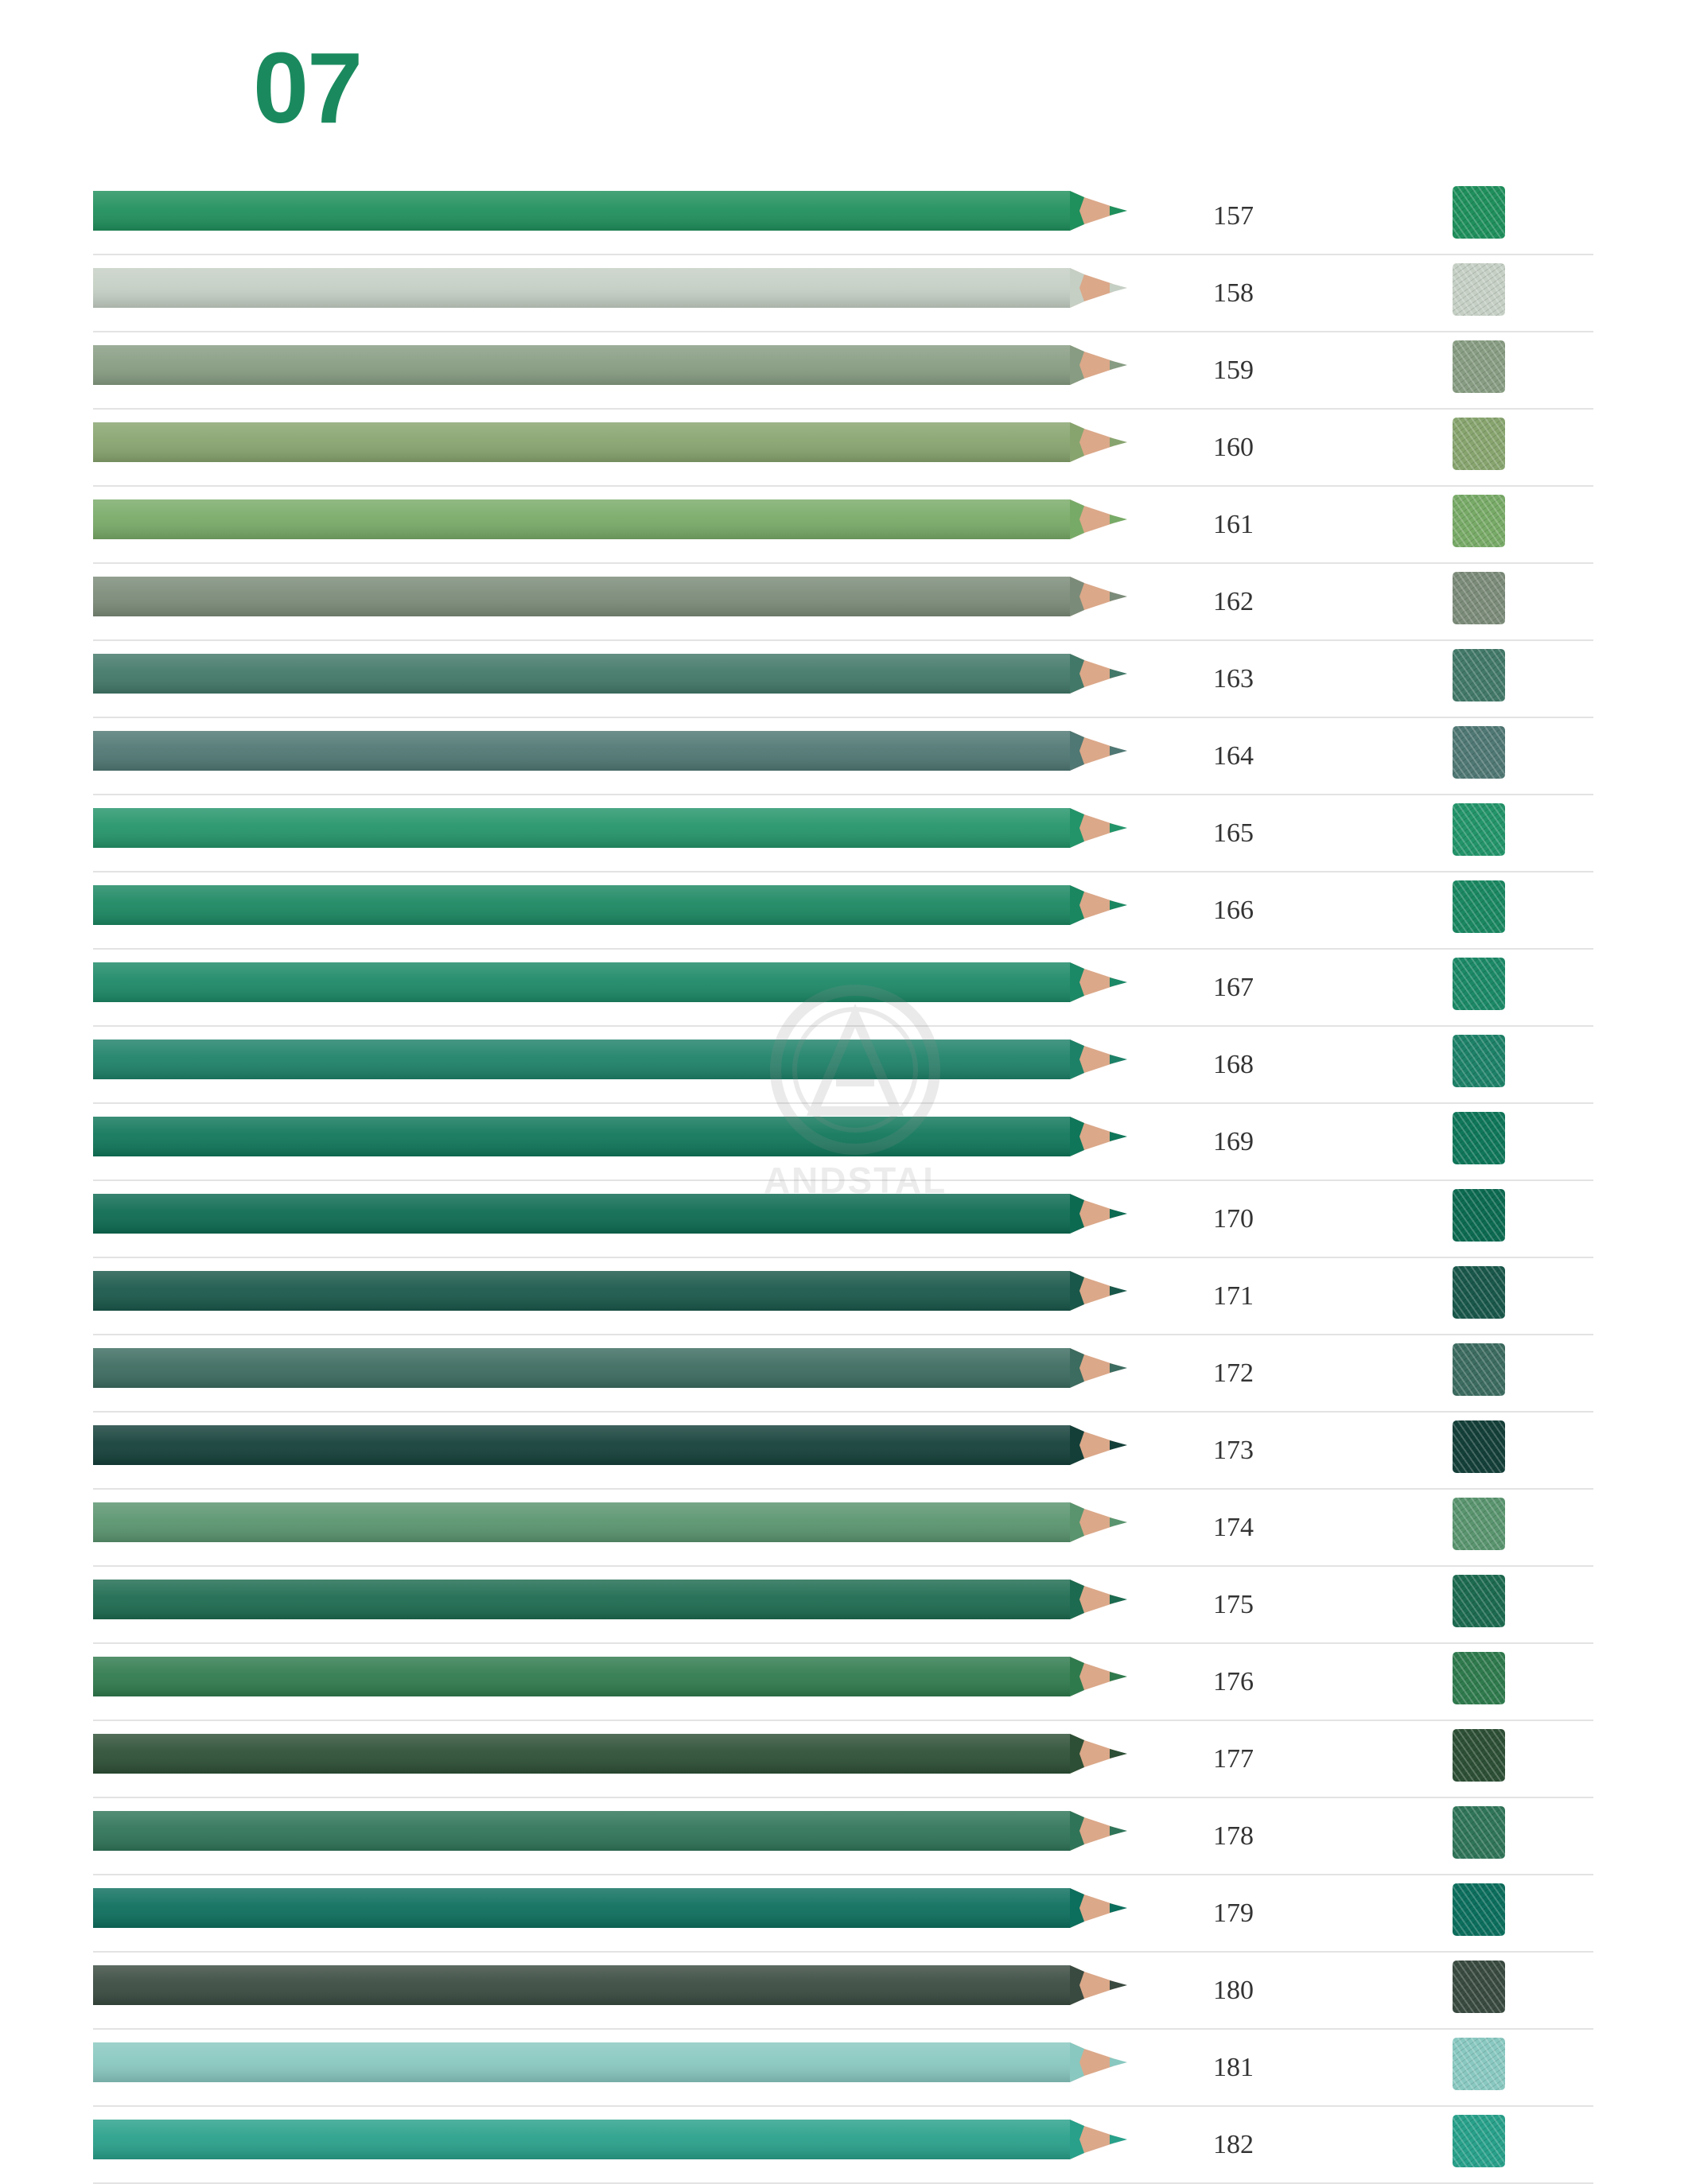 The image size is (1692, 2184). Describe the element at coordinates (308, 88) in the screenshot. I see `page-title: 07` at that location.